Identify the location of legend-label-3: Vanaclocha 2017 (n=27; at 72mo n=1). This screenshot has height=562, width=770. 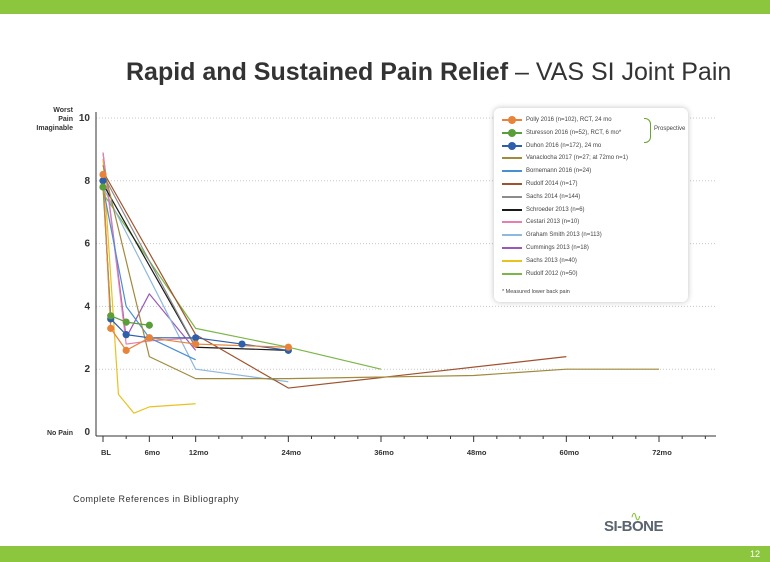
(577, 158).